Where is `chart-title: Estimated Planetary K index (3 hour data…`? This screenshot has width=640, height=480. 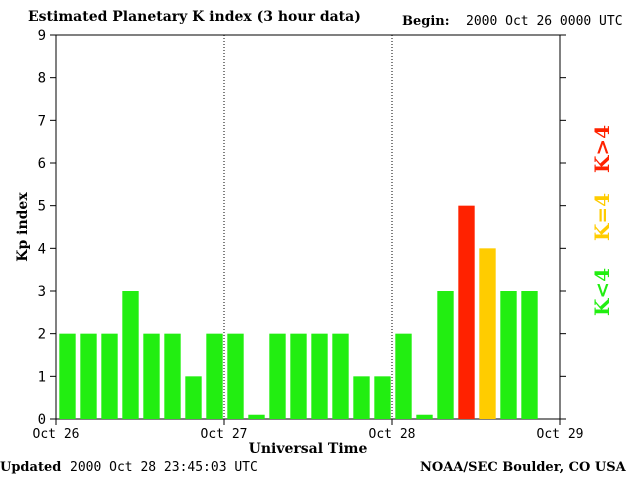
chart-title: Estimated Planetary K index (3 hour data… is located at coordinates (194, 17).